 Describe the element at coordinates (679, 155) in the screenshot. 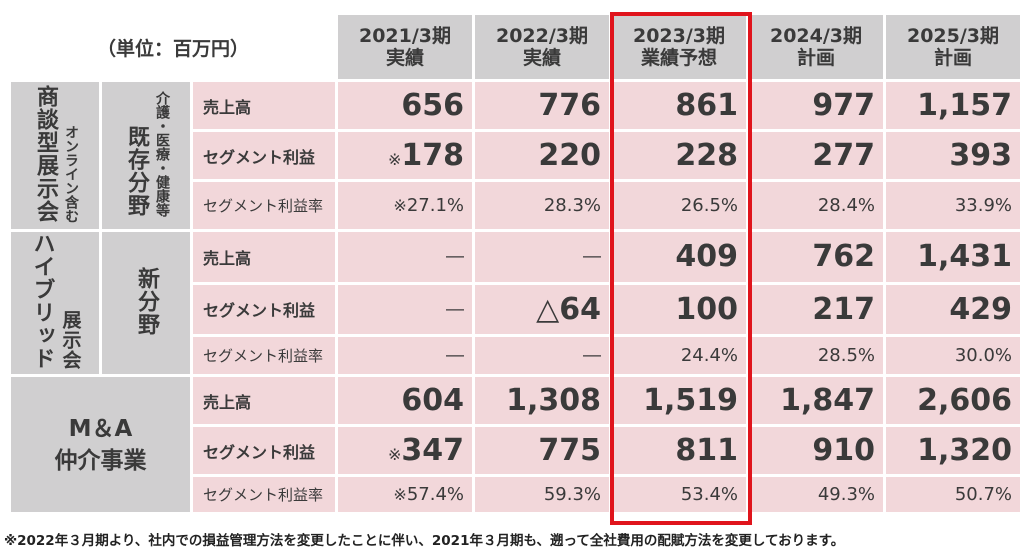

I see `cell: 228` at that location.